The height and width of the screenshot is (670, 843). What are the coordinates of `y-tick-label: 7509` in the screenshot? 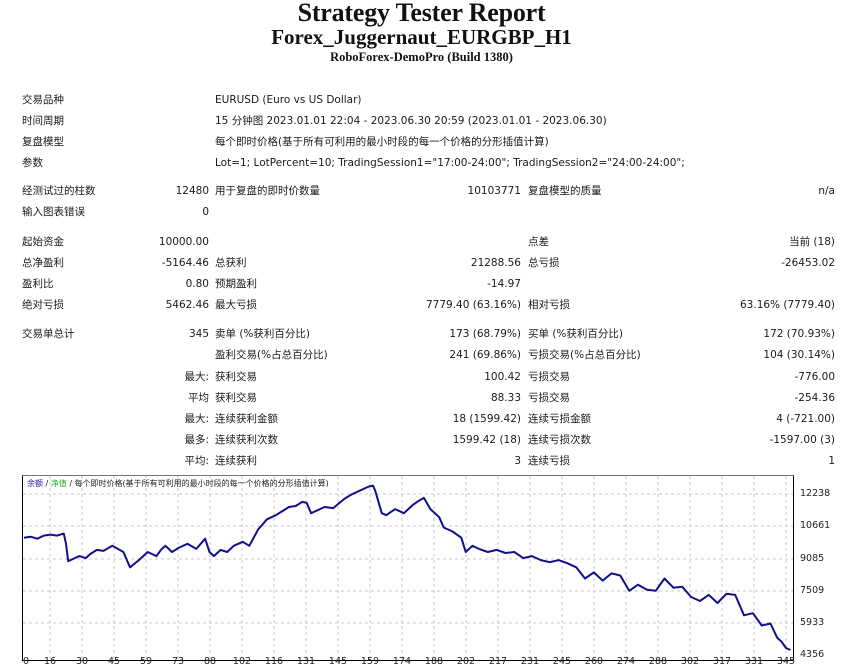 It's located at (812, 590).